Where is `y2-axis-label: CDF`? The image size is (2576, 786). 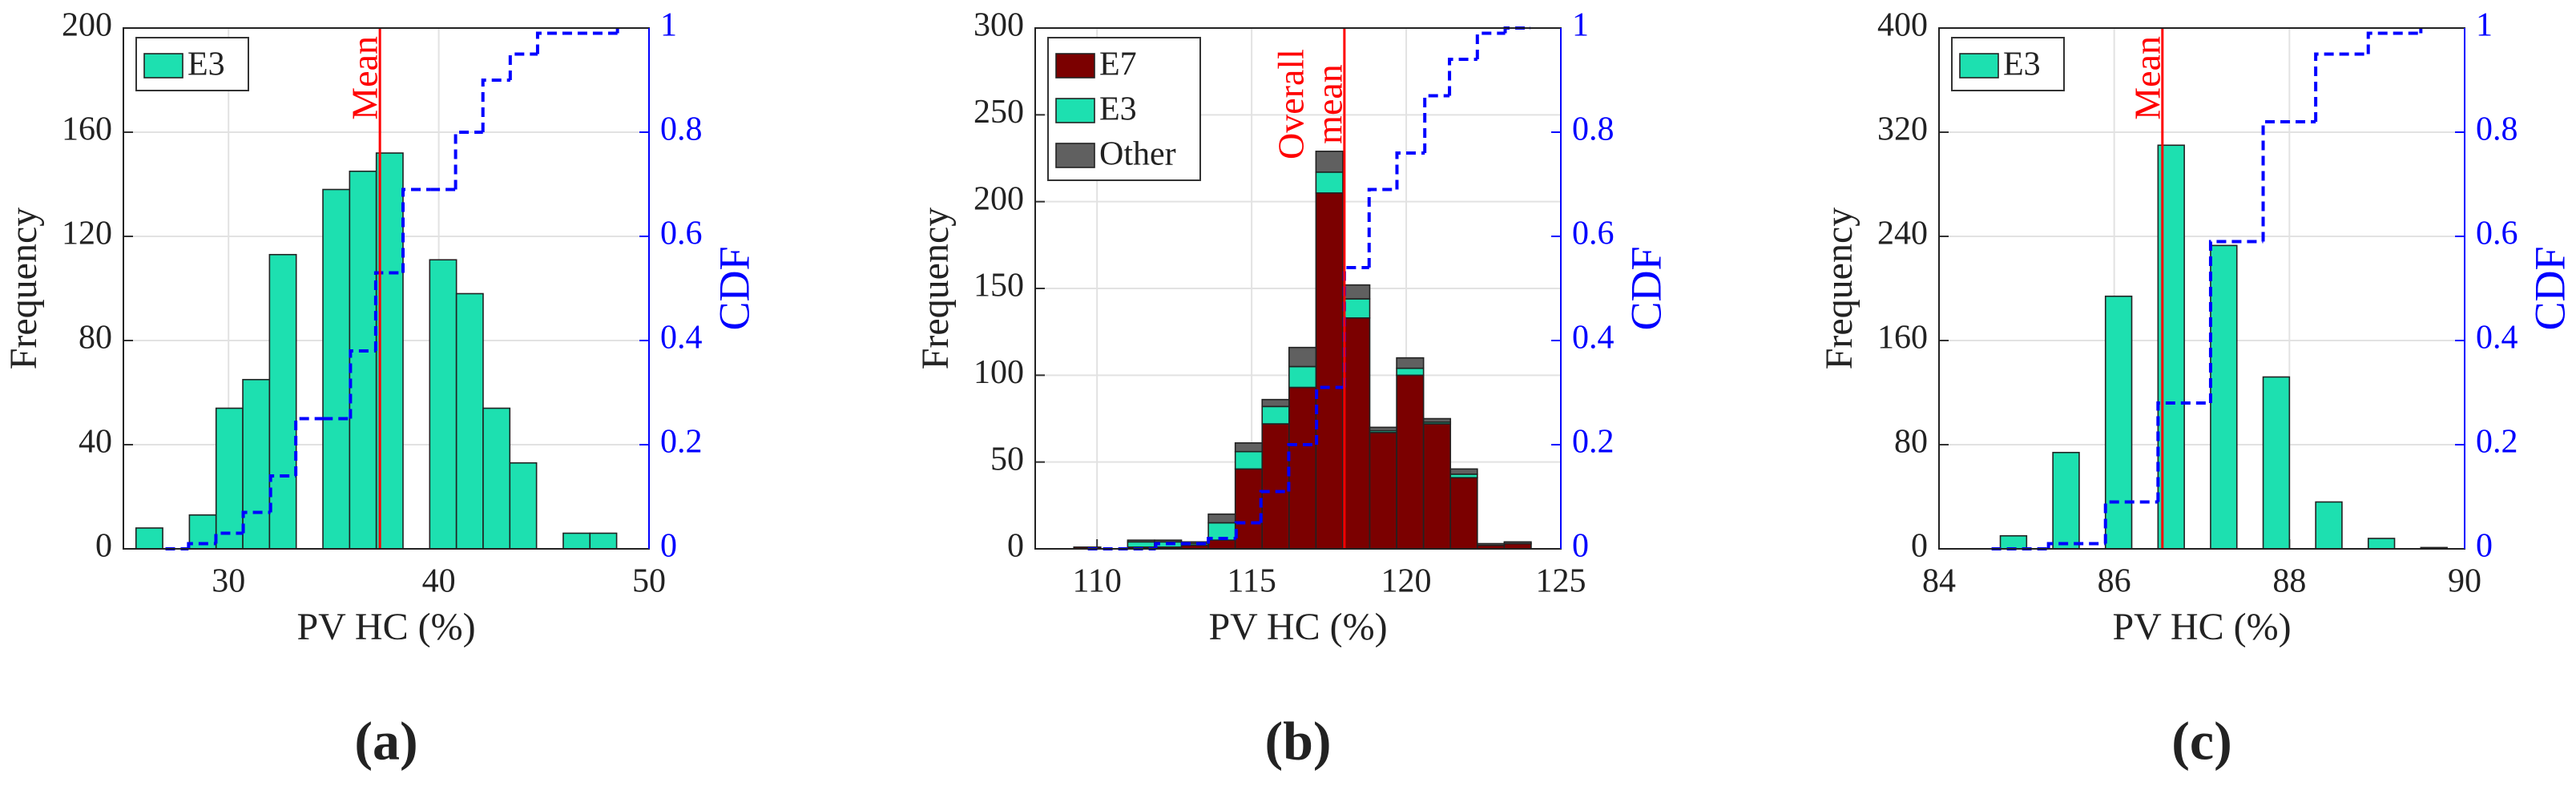
y2-axis-label: CDF is located at coordinates (2550, 288).